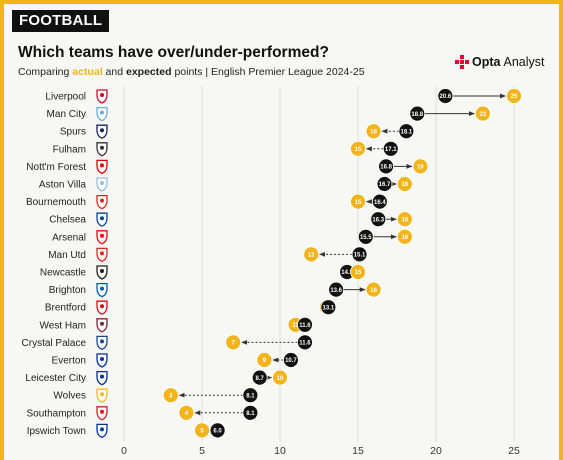 Image resolution: width=563 pixels, height=460 pixels. I want to click on expected-points-label: 16.4, so click(380, 203).